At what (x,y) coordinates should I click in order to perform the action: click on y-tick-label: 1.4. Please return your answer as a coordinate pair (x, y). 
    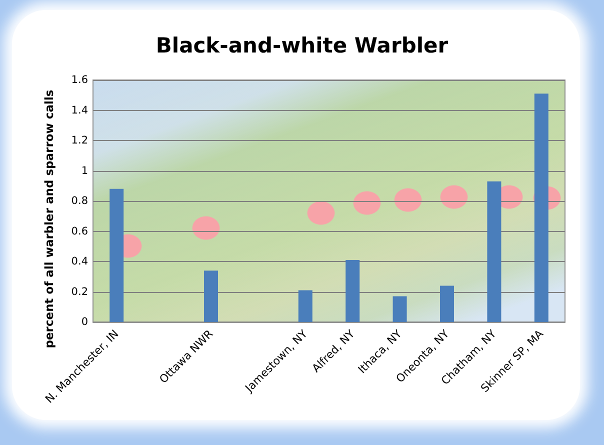
    Looking at the image, I should click on (79, 110).